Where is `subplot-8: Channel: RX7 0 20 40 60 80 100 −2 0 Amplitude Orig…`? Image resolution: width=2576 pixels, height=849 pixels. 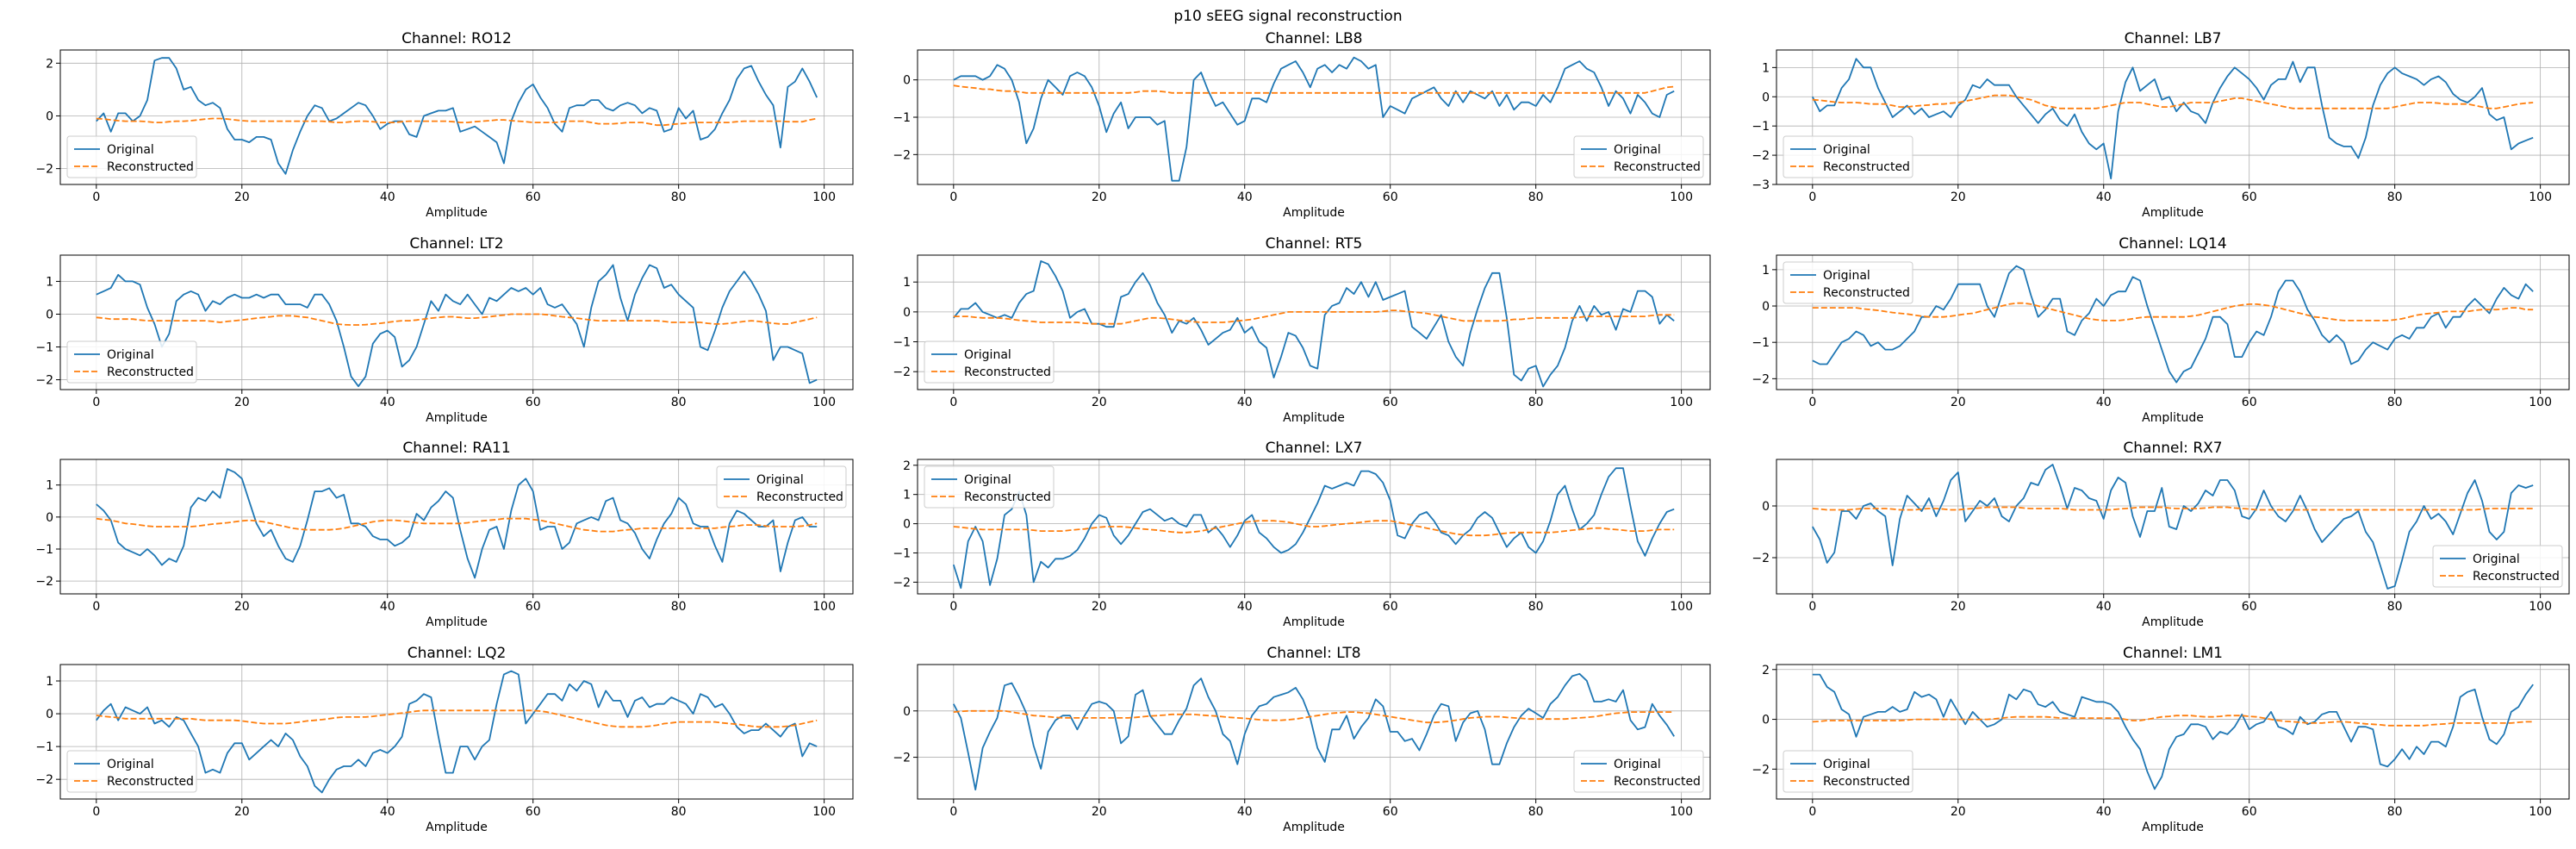 subplot-8: Channel: RX7 0 20 40 60 80 100 −2 0 Amplitude Orig… is located at coordinates (2161, 534).